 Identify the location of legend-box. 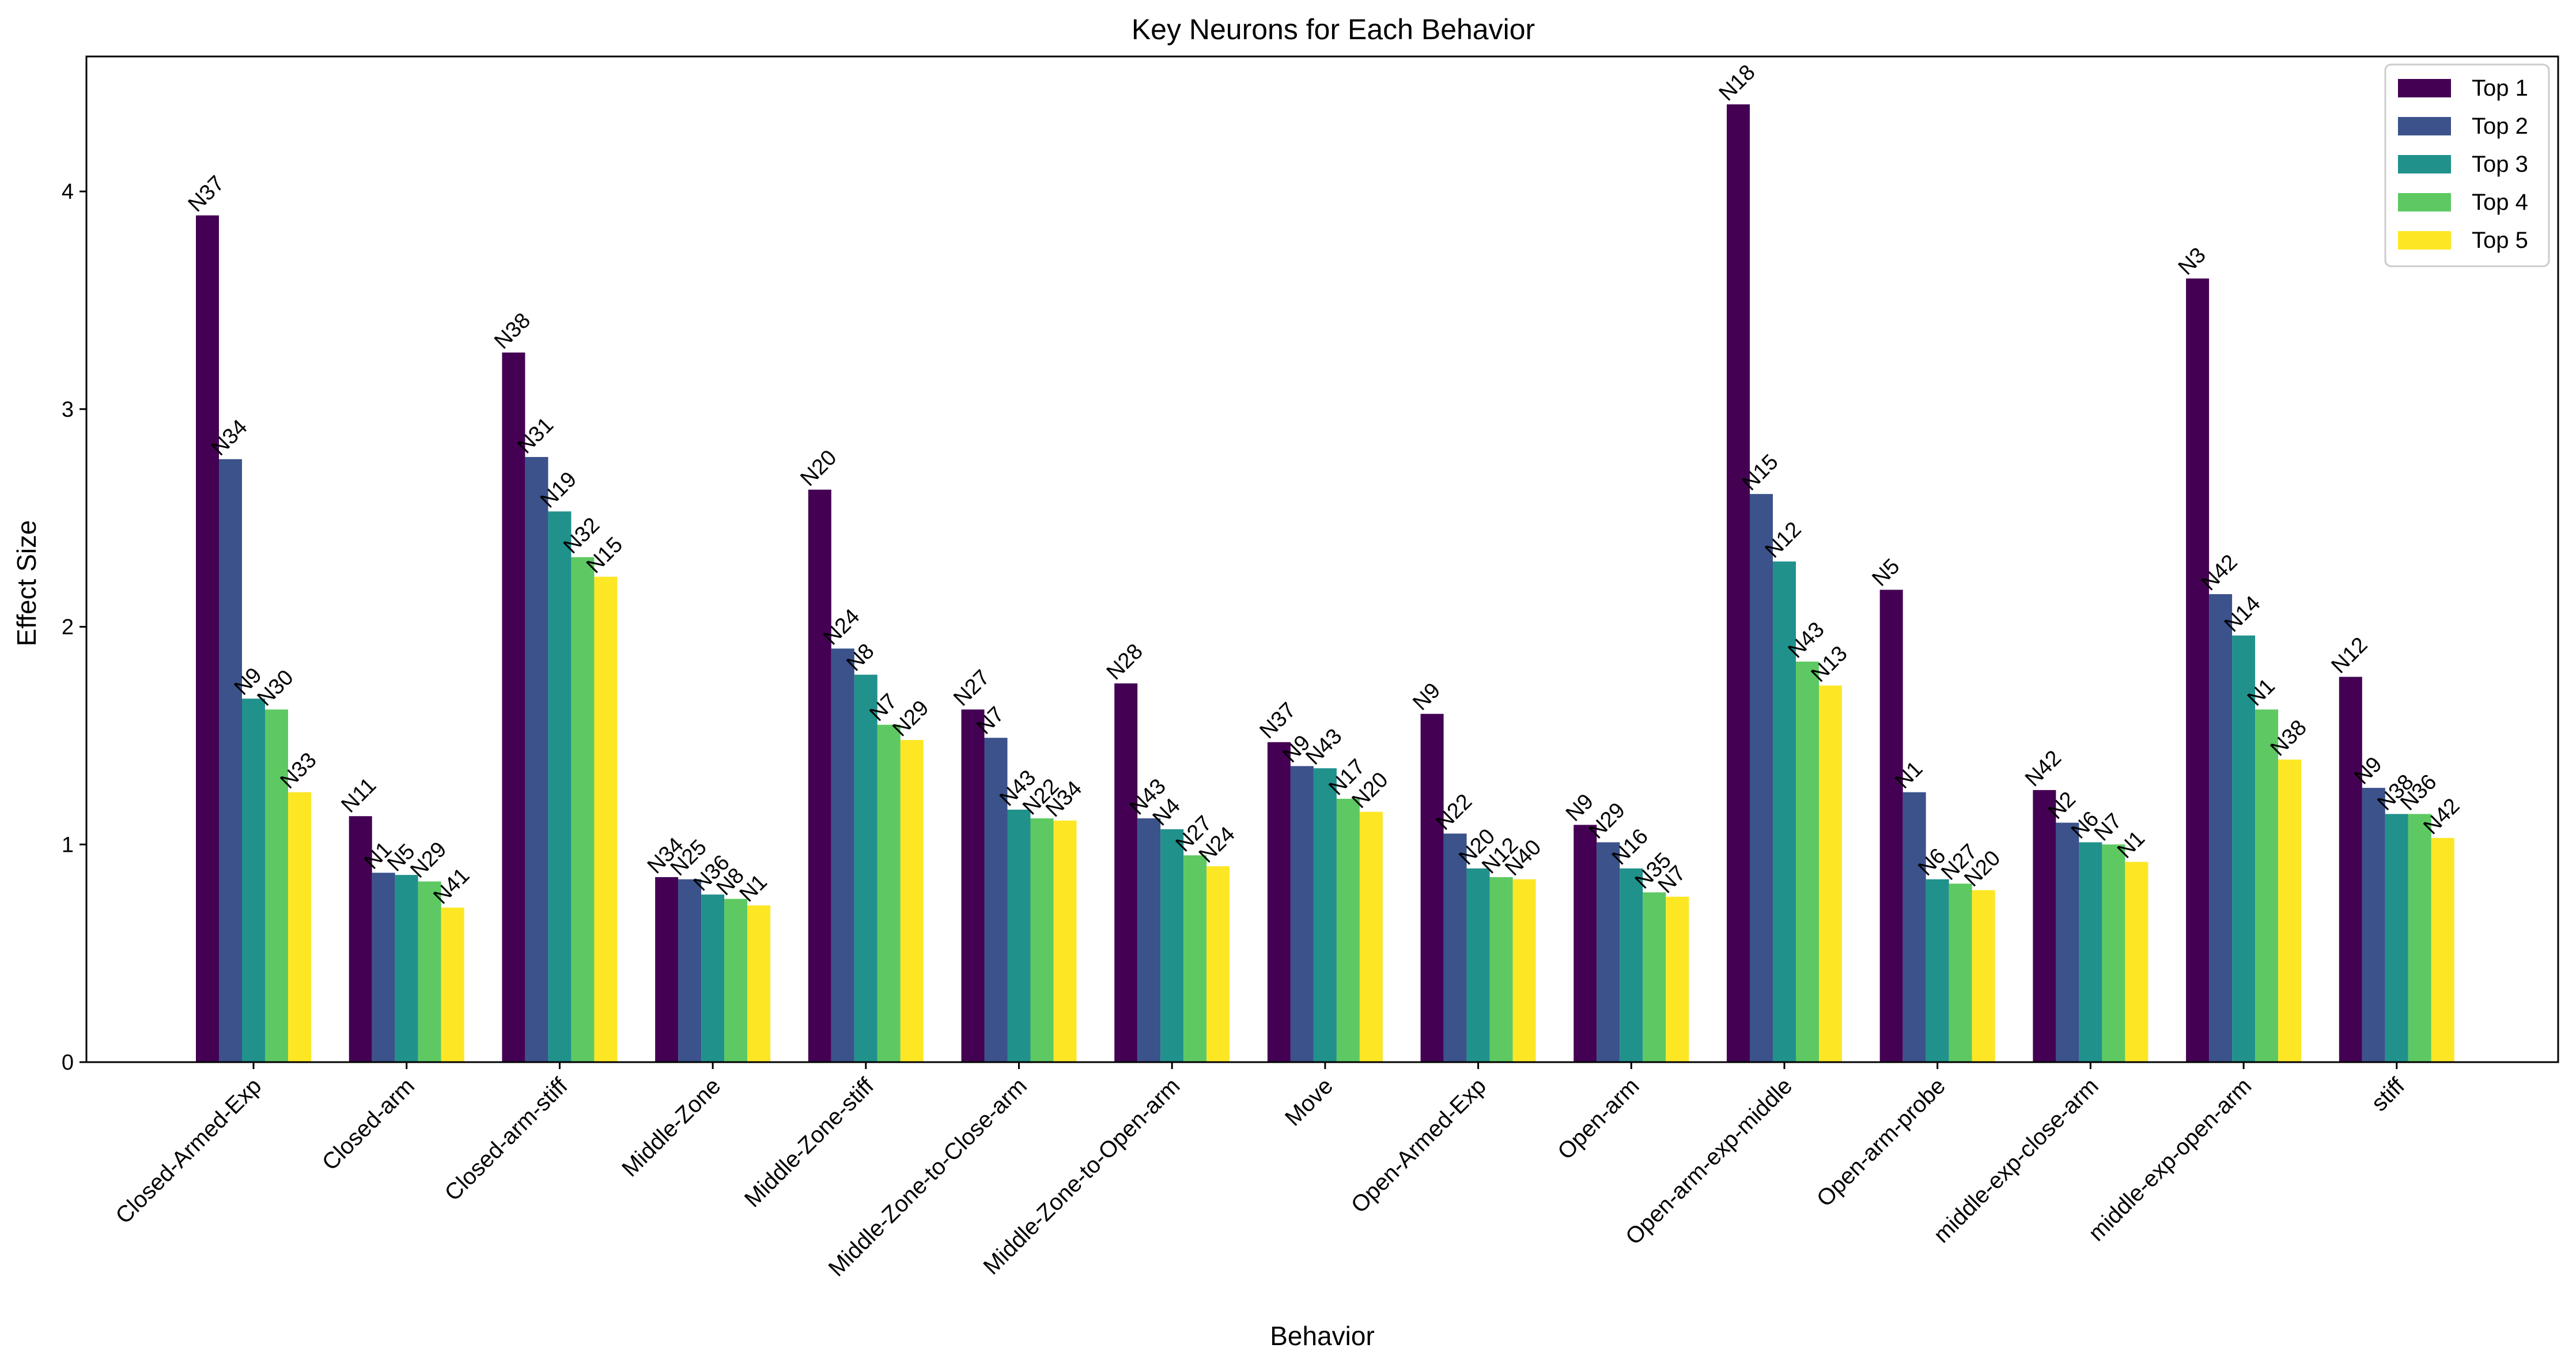
(2467, 165).